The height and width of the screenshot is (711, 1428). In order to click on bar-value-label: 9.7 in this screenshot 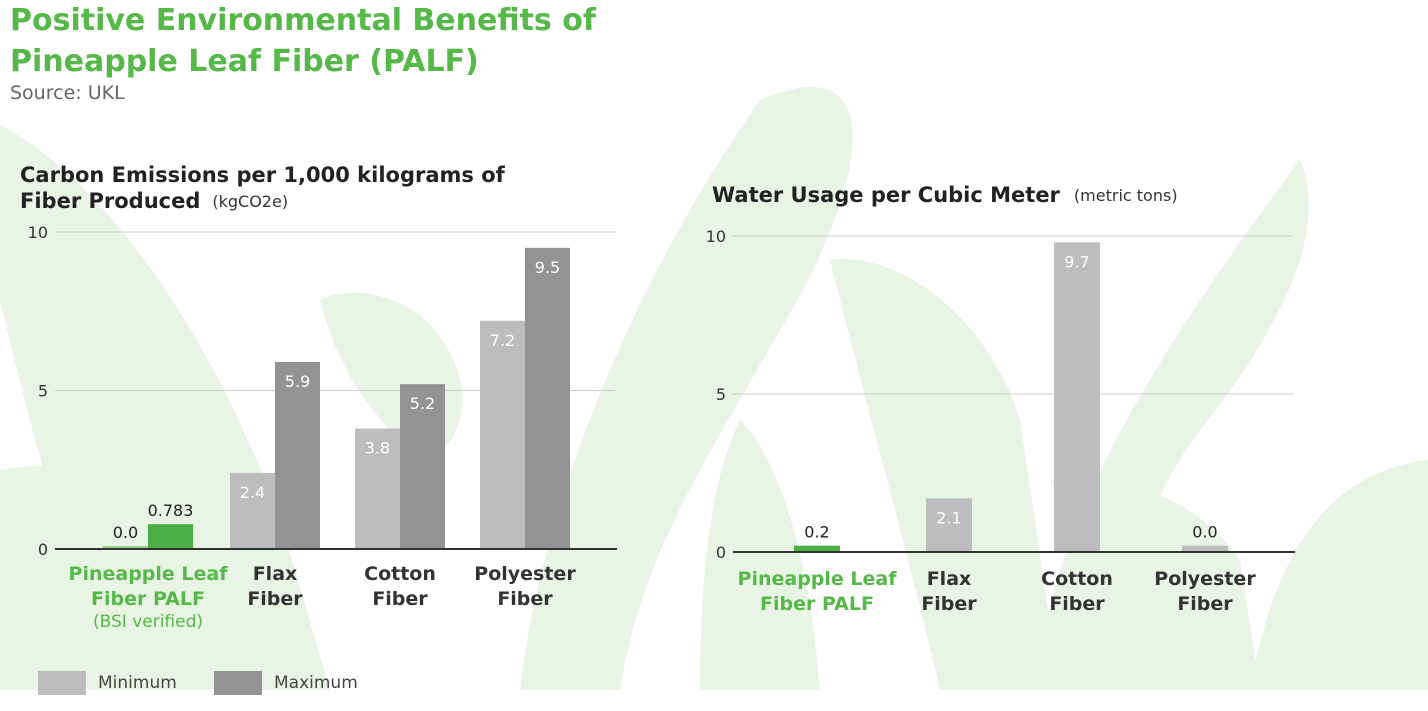, I will do `click(1076, 261)`.